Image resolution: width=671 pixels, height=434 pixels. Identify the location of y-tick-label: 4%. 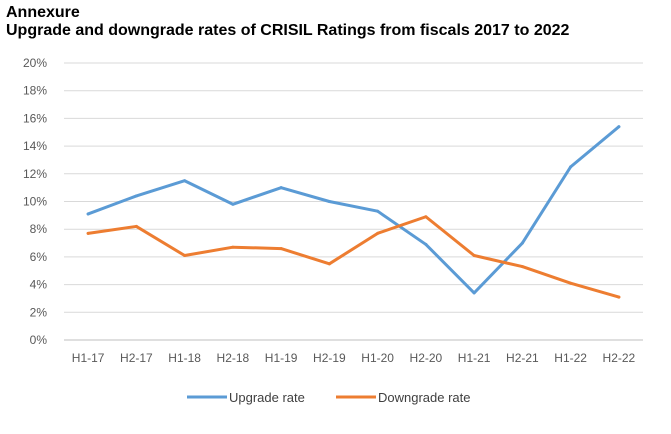
(39, 285).